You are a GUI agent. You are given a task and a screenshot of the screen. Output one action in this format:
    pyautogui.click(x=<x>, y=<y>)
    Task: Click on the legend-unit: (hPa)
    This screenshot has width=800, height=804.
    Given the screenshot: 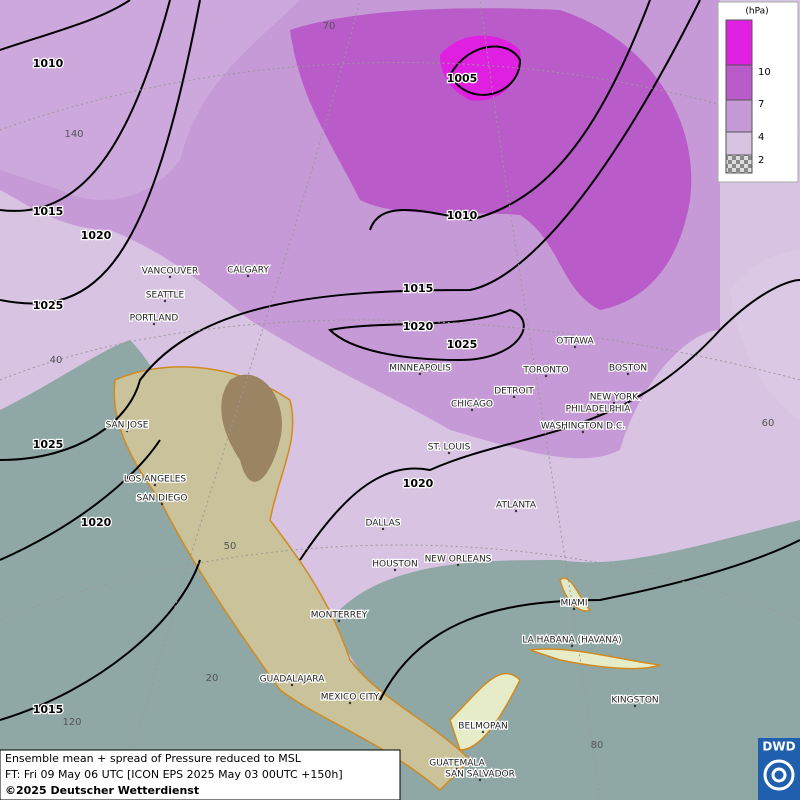 What is the action you would take?
    pyautogui.click(x=756, y=12)
    